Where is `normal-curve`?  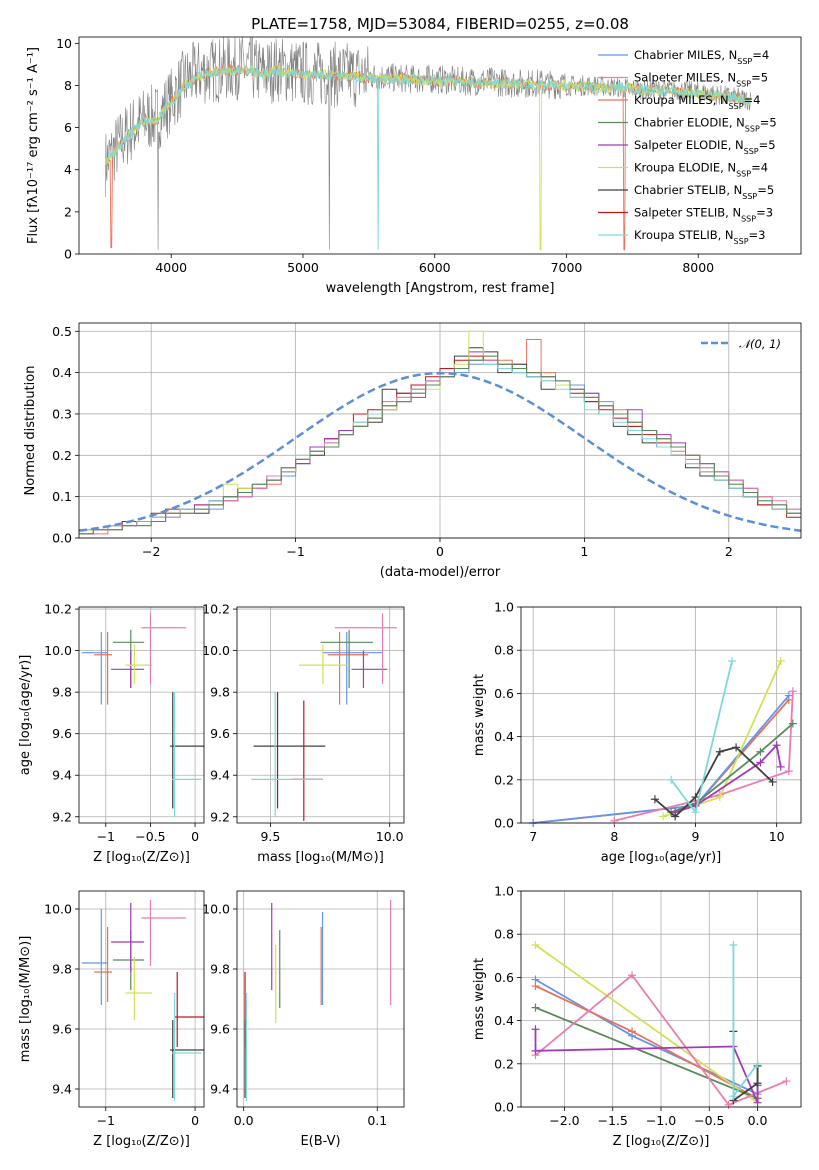 normal-curve is located at coordinates (440, 452).